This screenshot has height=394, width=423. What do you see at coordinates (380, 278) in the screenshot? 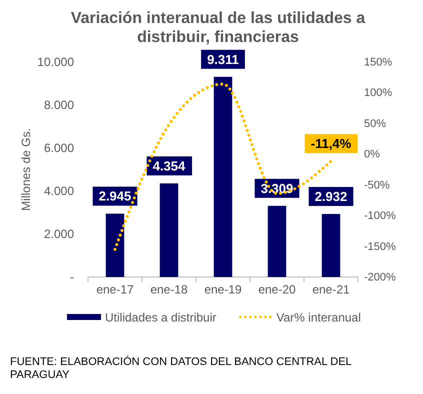
I see `y2-tick-label: -200%` at bounding box center [380, 278].